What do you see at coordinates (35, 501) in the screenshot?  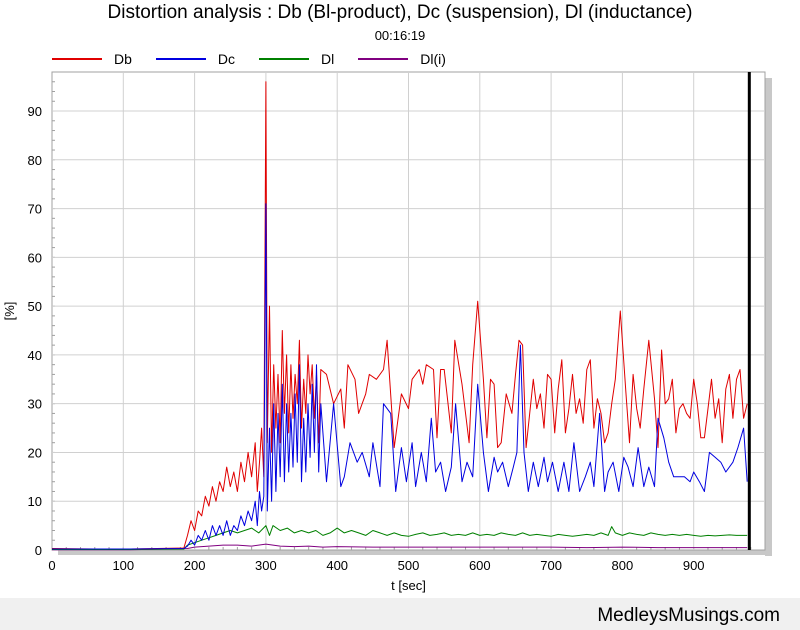 I see `y-tick-label-1: 10` at bounding box center [35, 501].